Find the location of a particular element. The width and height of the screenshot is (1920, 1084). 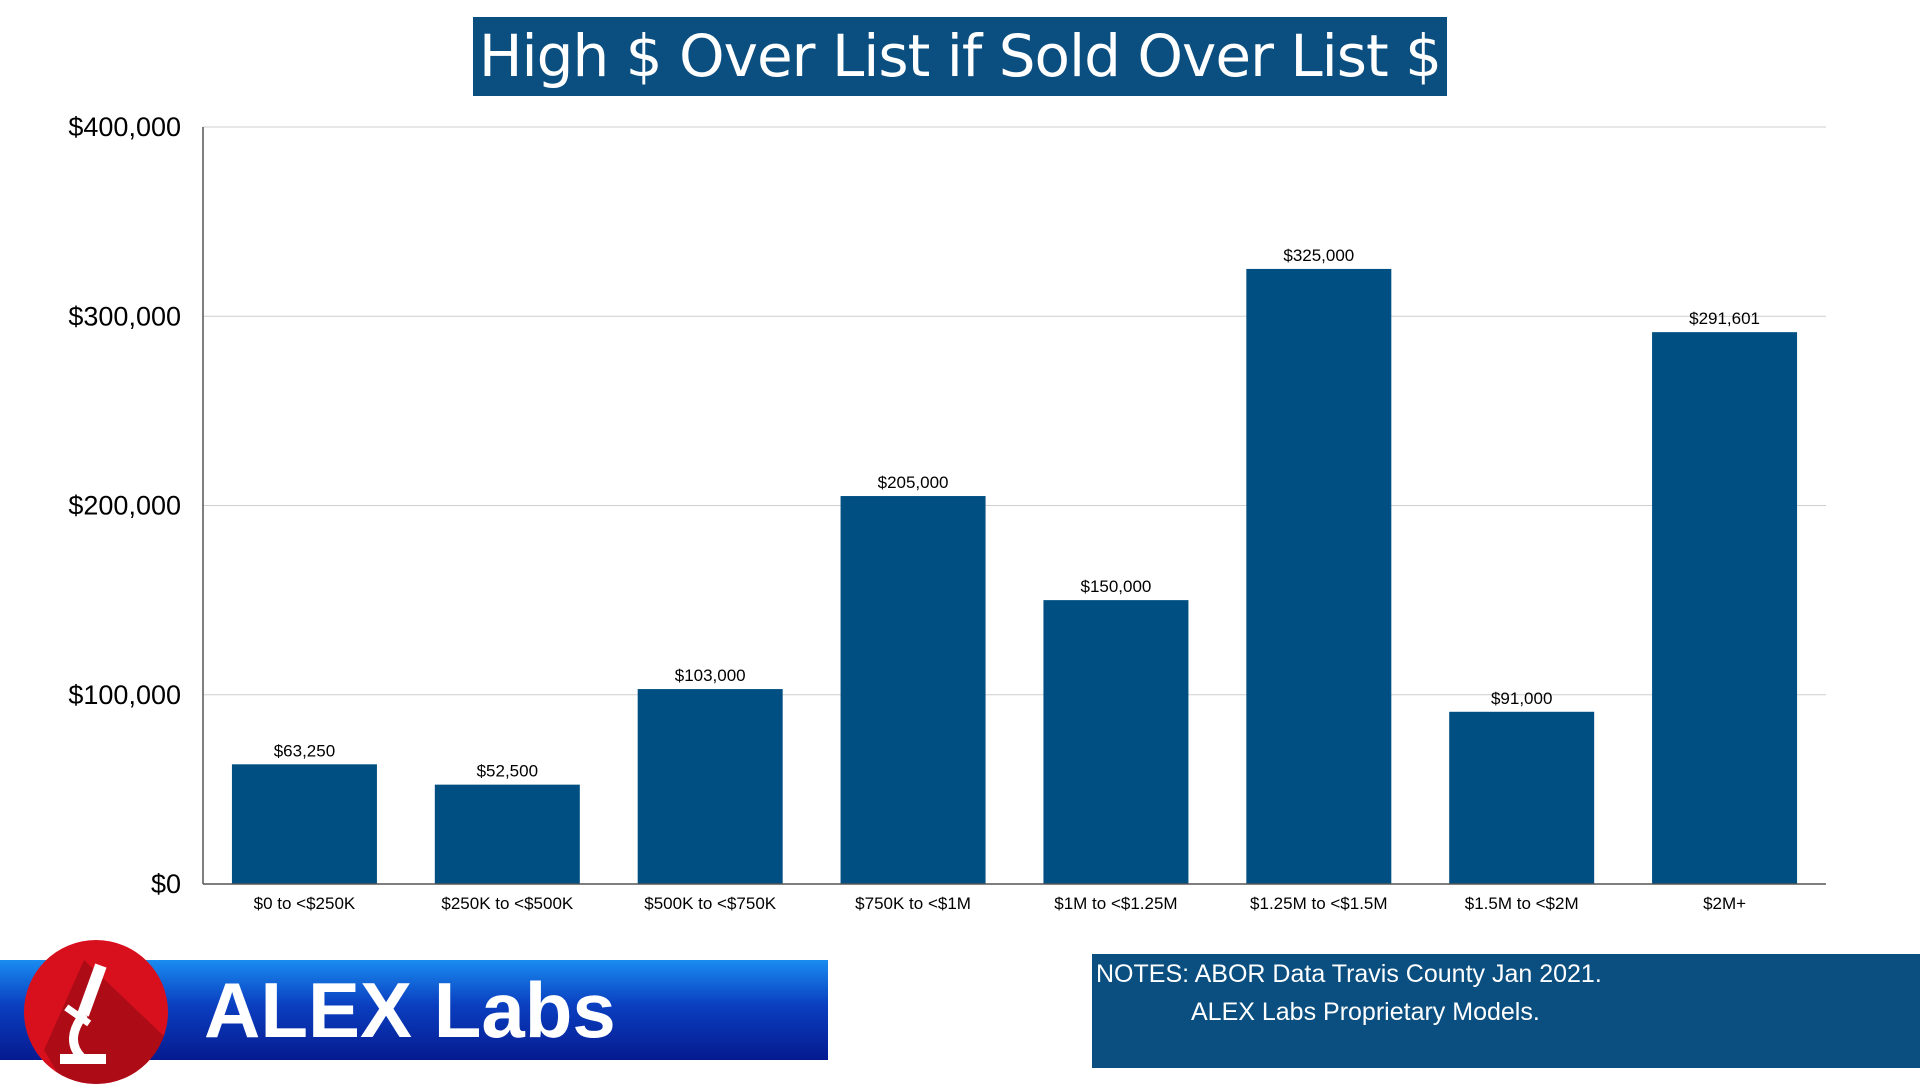

data-label: $291,601 is located at coordinates (1724, 318).